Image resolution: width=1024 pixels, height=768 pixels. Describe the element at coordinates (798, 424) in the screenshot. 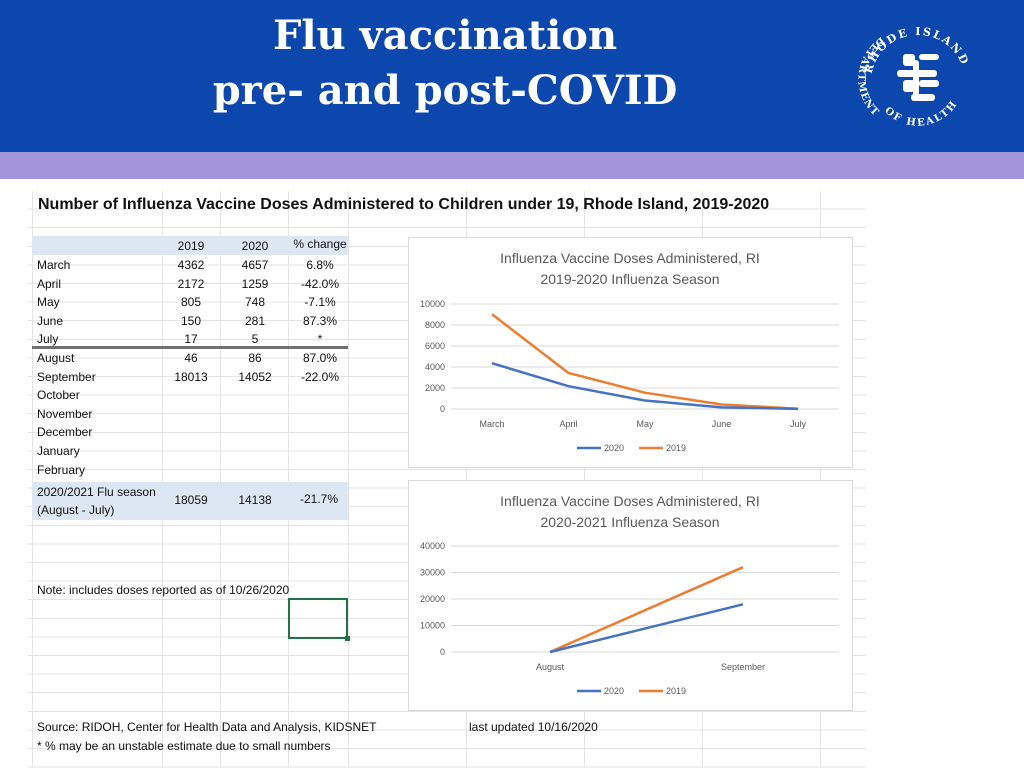

I see `x-tick-label: July` at that location.